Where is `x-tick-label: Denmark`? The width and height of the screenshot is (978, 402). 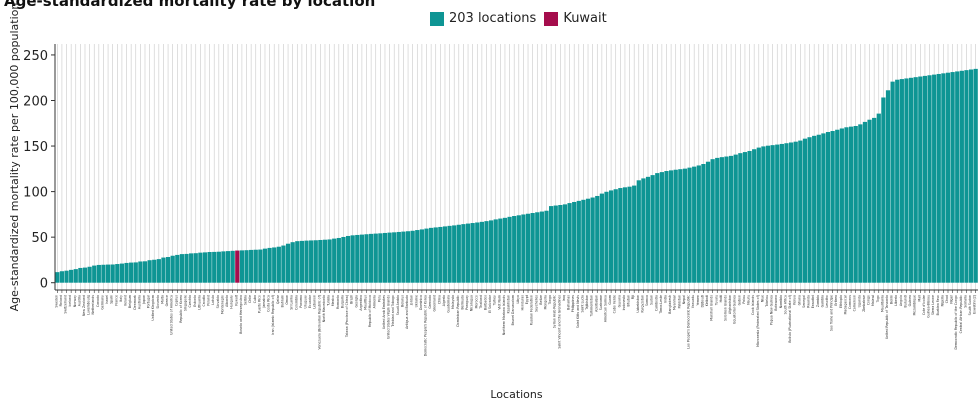 x-tick-label: Denmark is located at coordinates (135, 302).